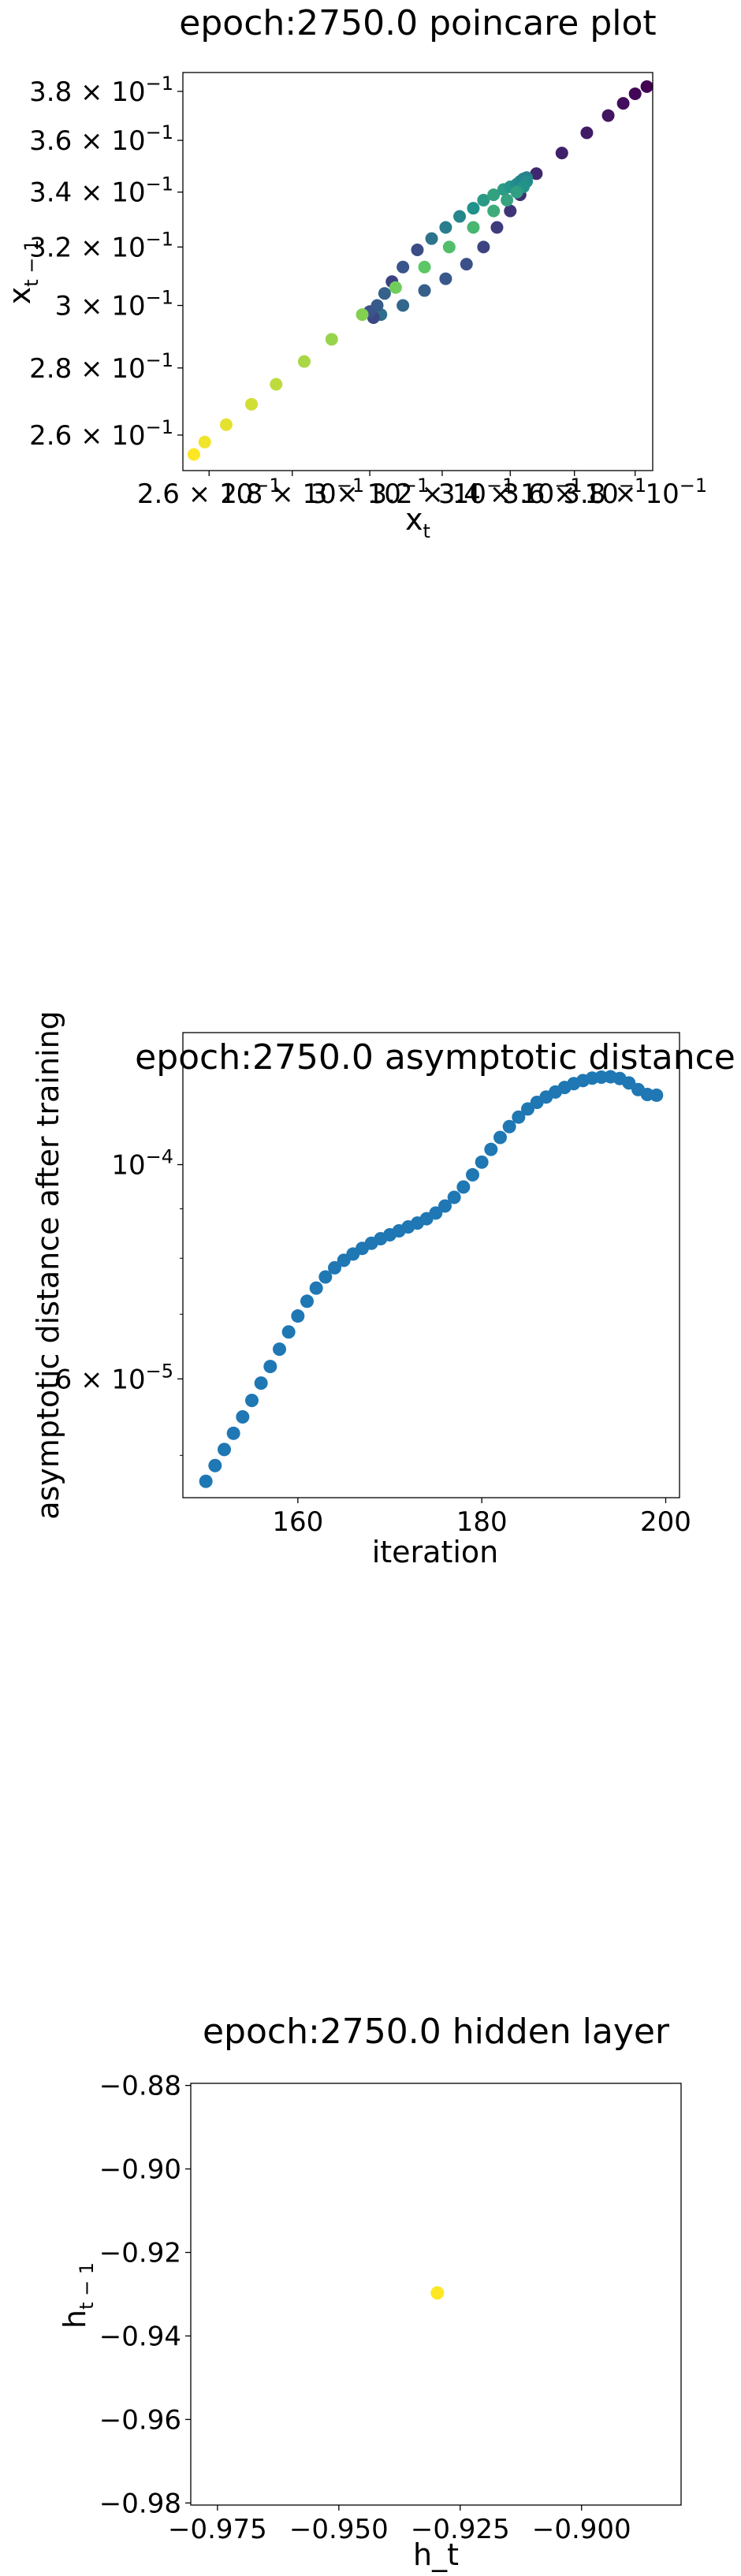 The image size is (741, 2576). I want to click on x-tick-label: 3.6 × 10⁻¹, so click(574, 492).